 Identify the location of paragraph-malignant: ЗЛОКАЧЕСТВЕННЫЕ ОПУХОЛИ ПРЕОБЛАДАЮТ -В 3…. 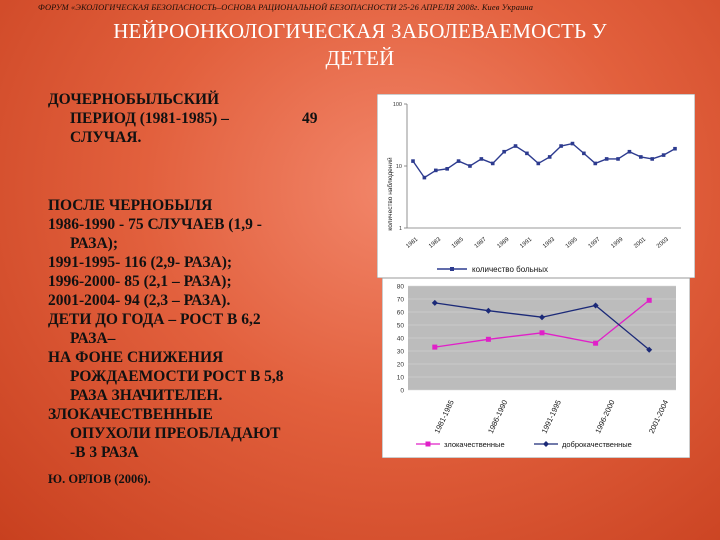
(208, 433).